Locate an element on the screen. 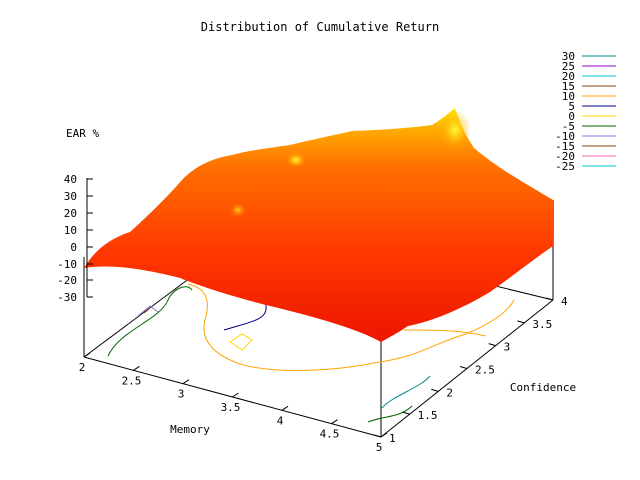 The height and width of the screenshot is (480, 640). legend-label: 30 is located at coordinates (568, 56).